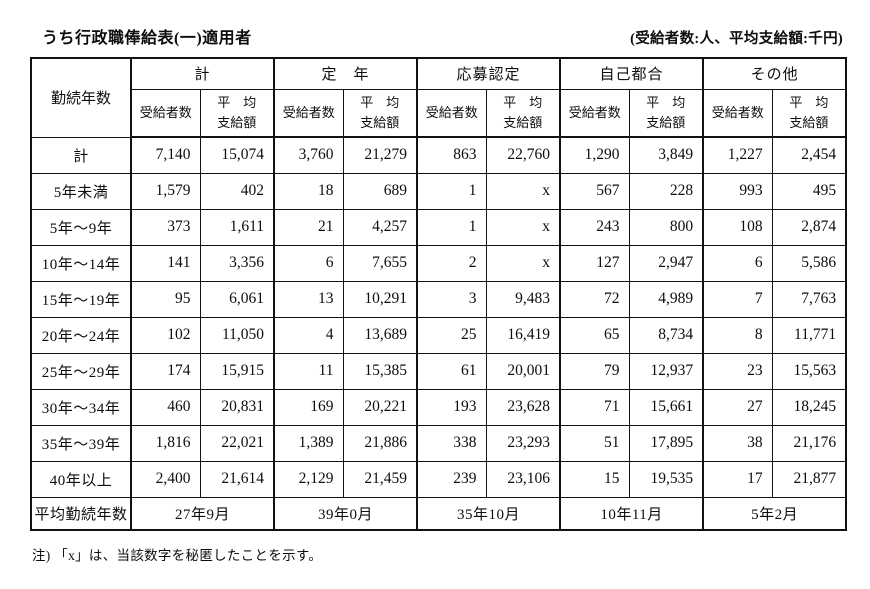  I want to click on data-cell: 338, so click(451, 443).